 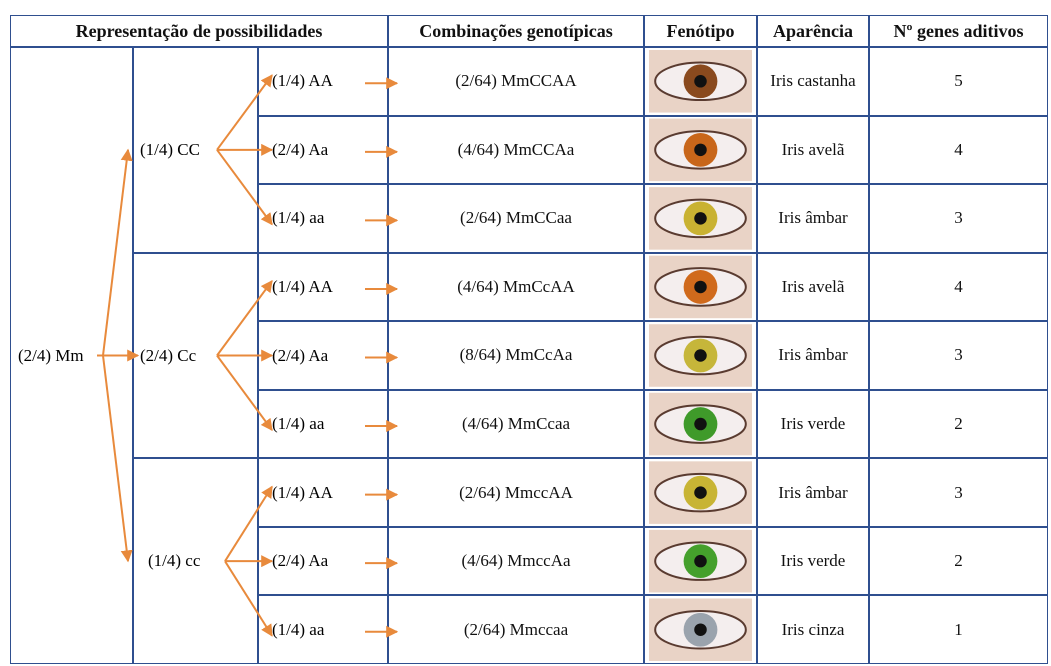 I want to click on header-cell: Fenótipo, so click(x=700, y=31).